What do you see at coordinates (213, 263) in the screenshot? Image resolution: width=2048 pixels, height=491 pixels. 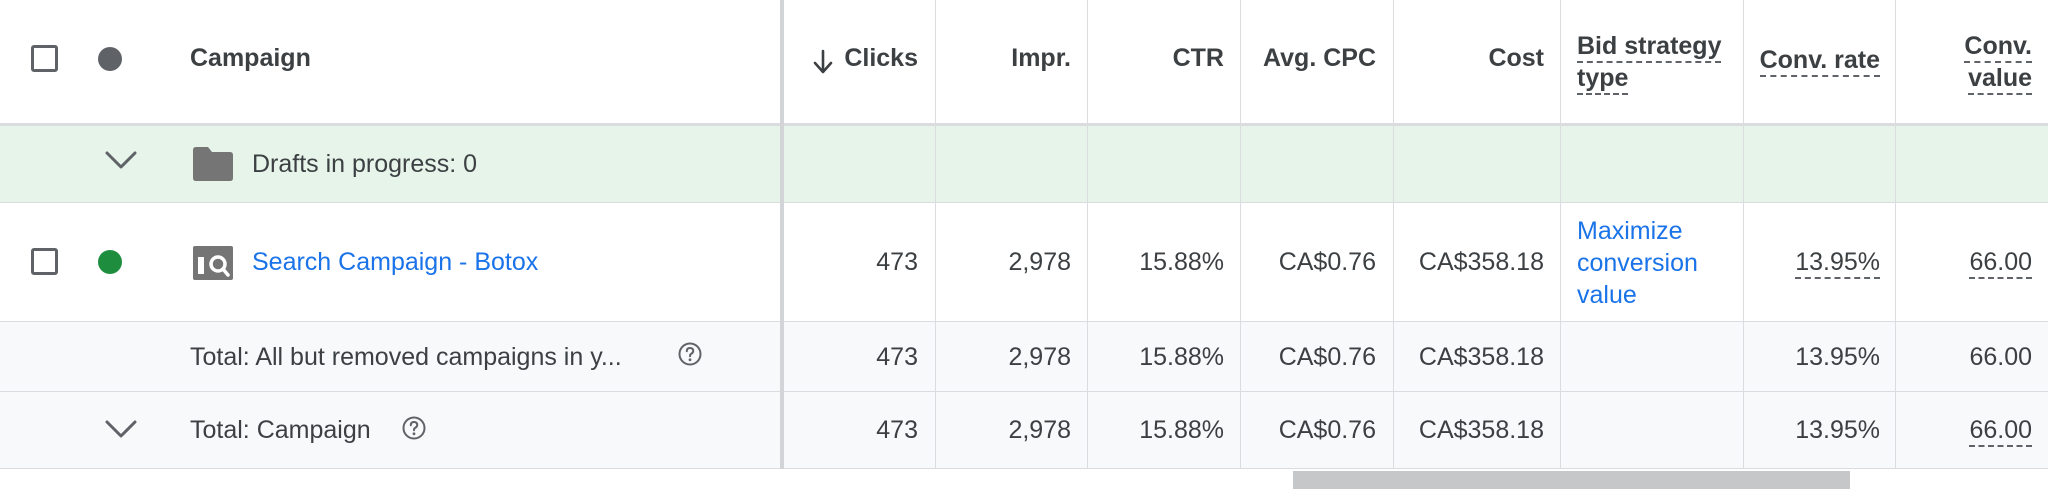 I see `search-campaign-icon` at bounding box center [213, 263].